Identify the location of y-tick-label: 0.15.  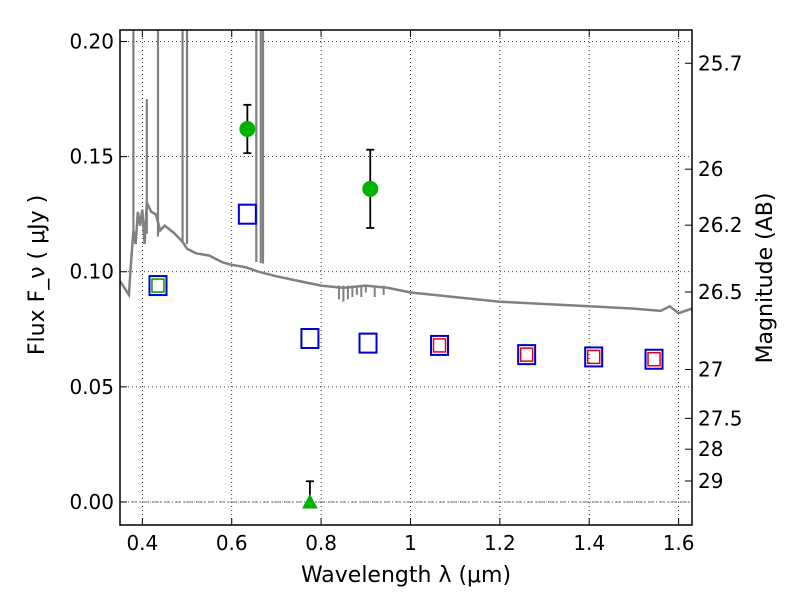
(91, 157).